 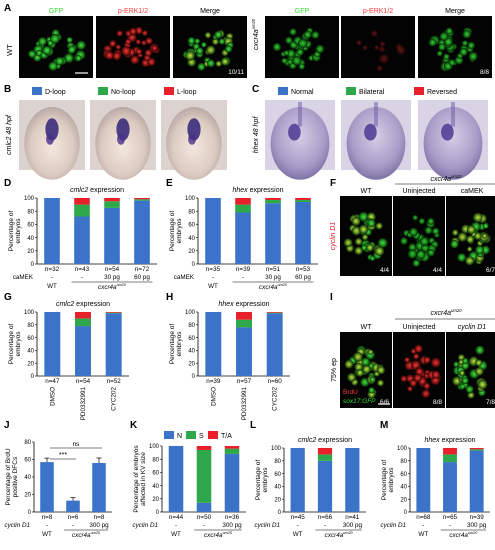 I want to click on panel-J-chart-ylabel: positive DFCs, so click(x=15, y=476).